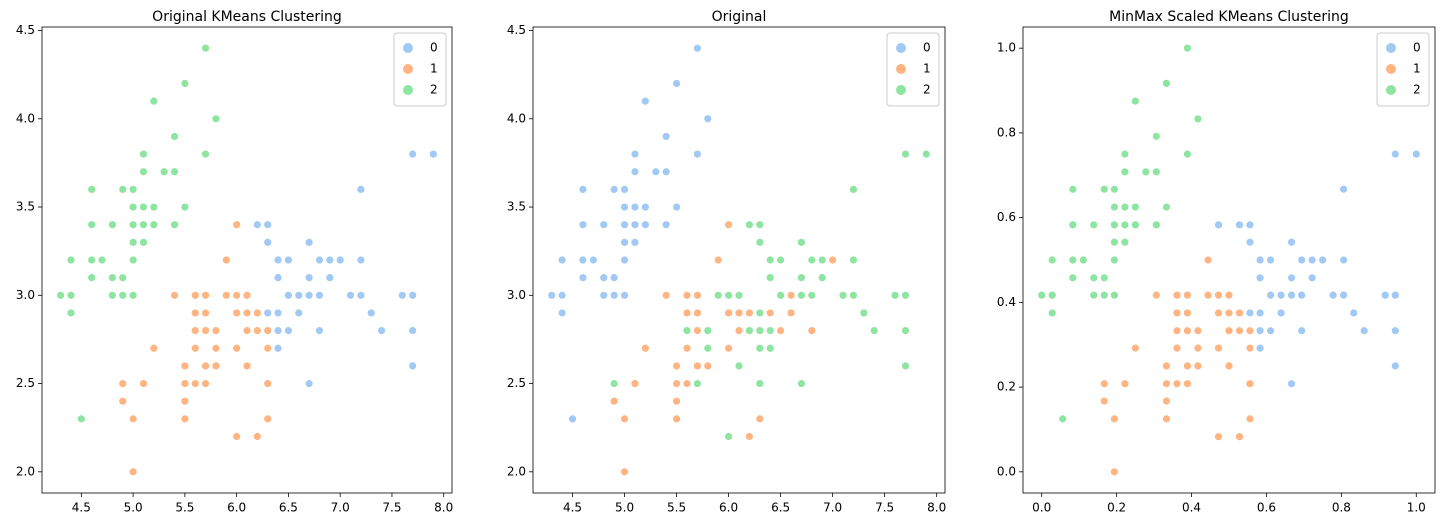 The height and width of the screenshot is (530, 1446). Describe the element at coordinates (676, 508) in the screenshot. I see `x-tick-label: 5.5` at that location.